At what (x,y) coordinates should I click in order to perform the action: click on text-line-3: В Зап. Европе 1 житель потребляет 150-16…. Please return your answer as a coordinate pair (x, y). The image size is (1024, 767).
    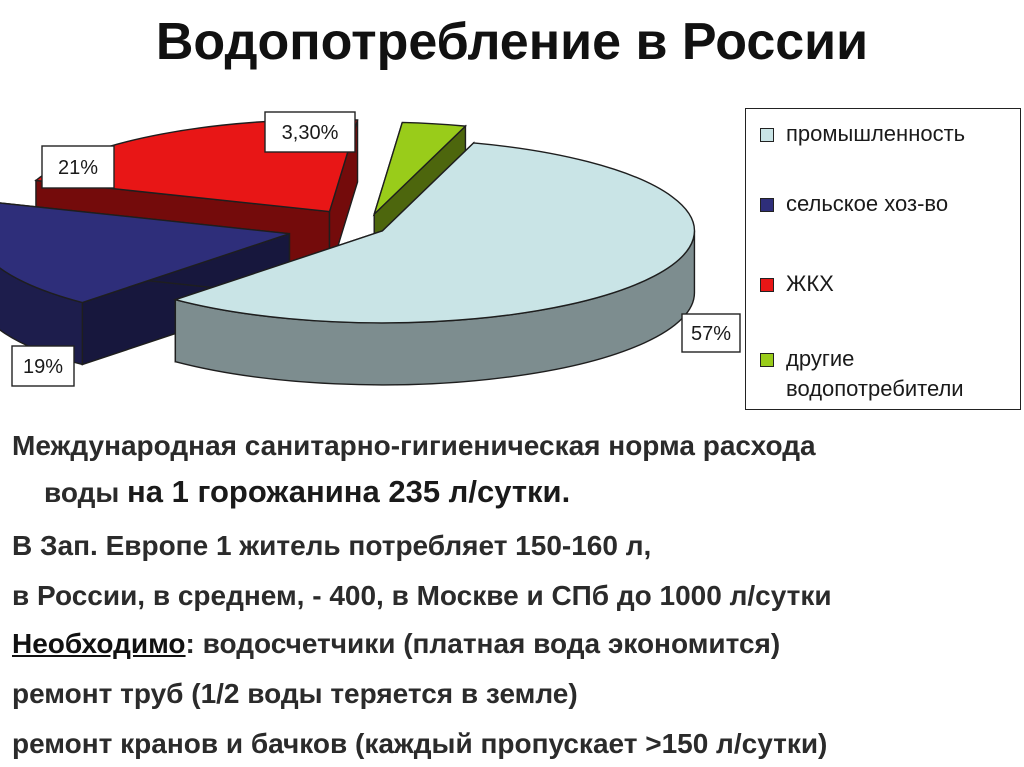
    Looking at the image, I should click on (332, 545).